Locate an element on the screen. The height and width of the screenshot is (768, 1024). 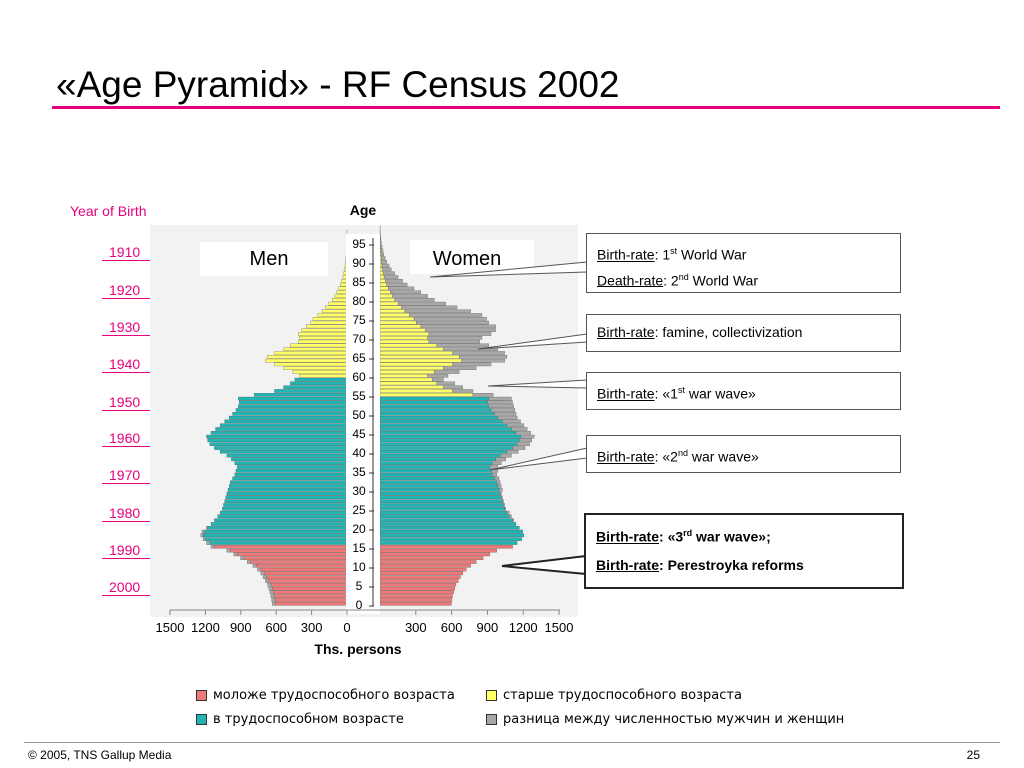
year-of-birth-label: 1970 is located at coordinates (131, 476).